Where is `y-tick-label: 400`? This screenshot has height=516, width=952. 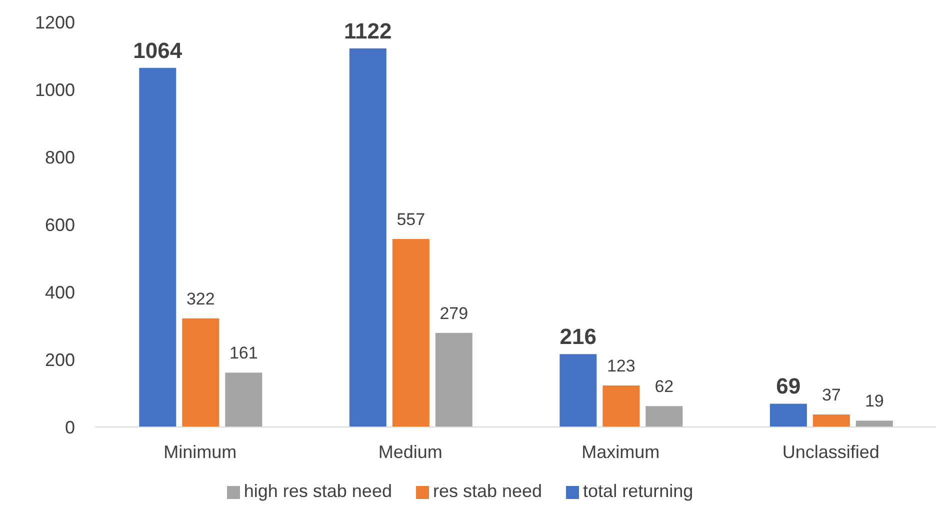 y-tick-label: 400 is located at coordinates (59, 292).